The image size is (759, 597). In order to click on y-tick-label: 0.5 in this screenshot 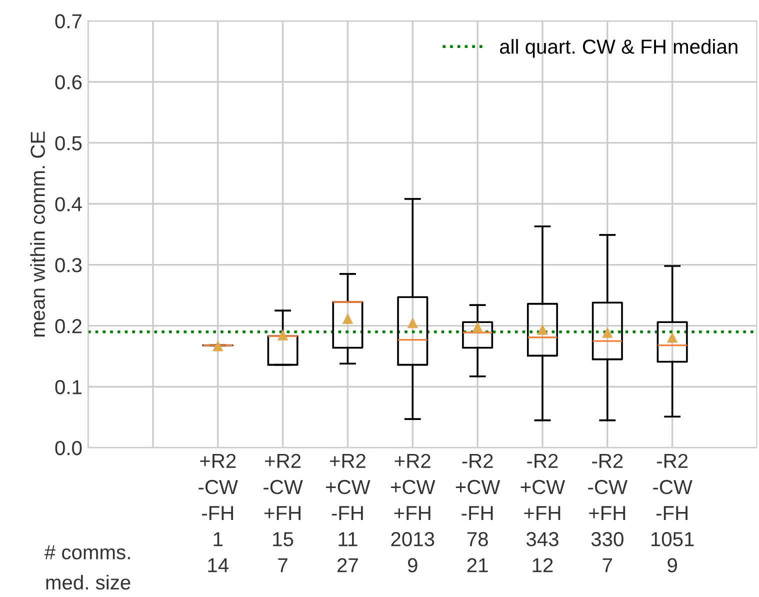, I will do `click(68, 143)`.